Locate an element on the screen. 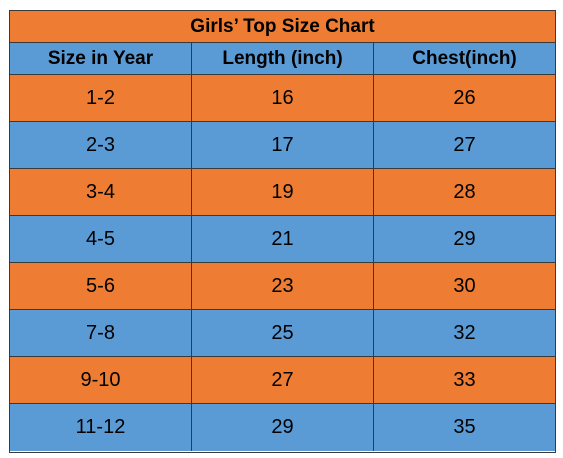  table-cell: 23 is located at coordinates (283, 286).